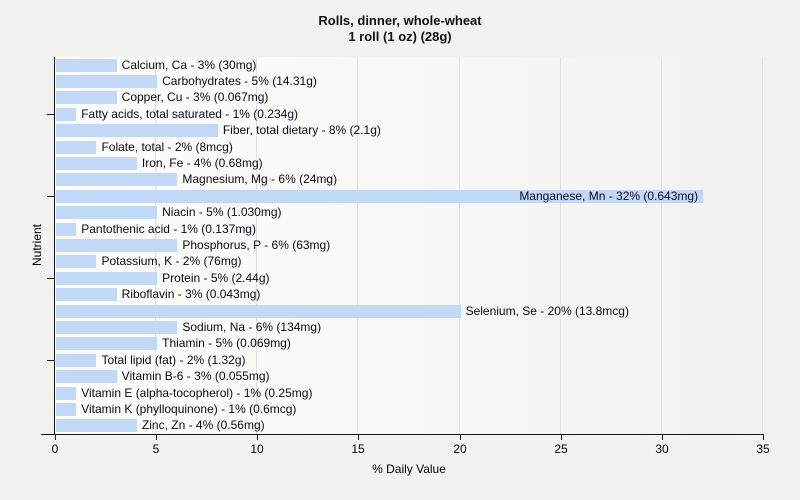 The width and height of the screenshot is (800, 500). Describe the element at coordinates (301, 130) in the screenshot. I see `bar-label: Fiber, total dietary - 8% (2.1g)` at that location.